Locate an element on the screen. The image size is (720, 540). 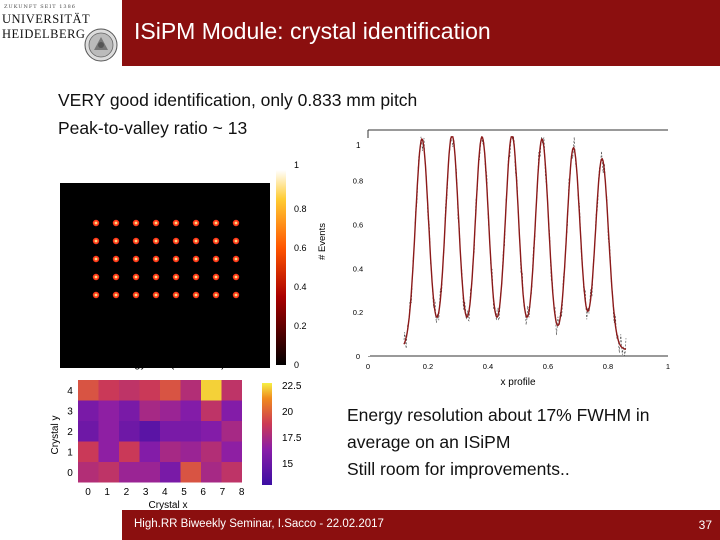
flood-colorbar-tick: 0 is located at coordinates (296, 365).